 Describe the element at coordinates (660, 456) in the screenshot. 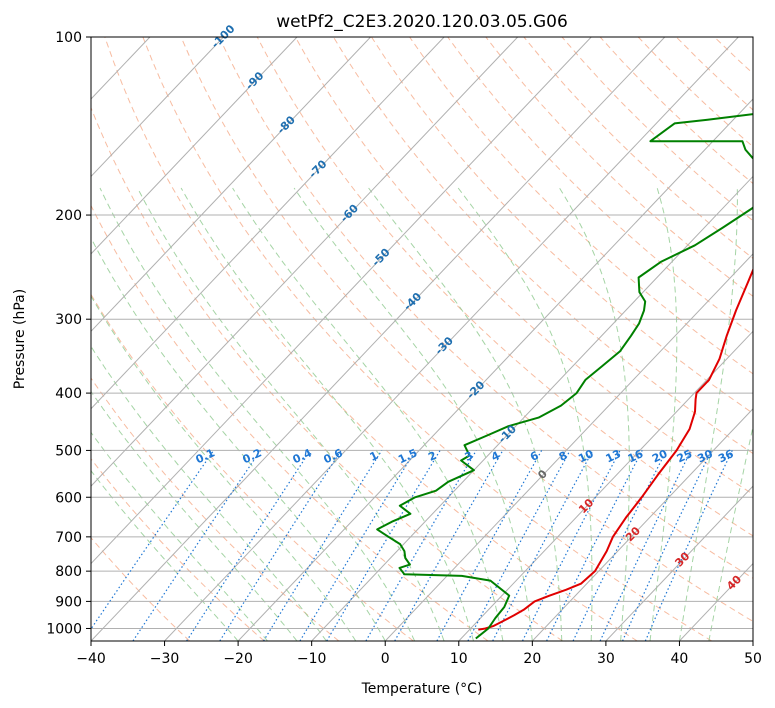

I see `mixing-ratio-label: 20` at that location.